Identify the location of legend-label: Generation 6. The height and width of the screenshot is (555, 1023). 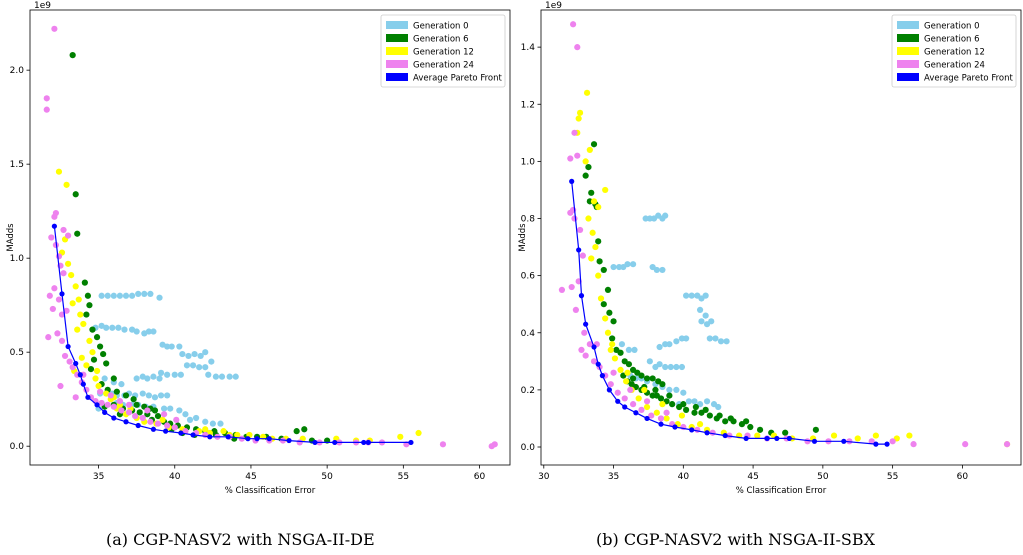
(952, 40).